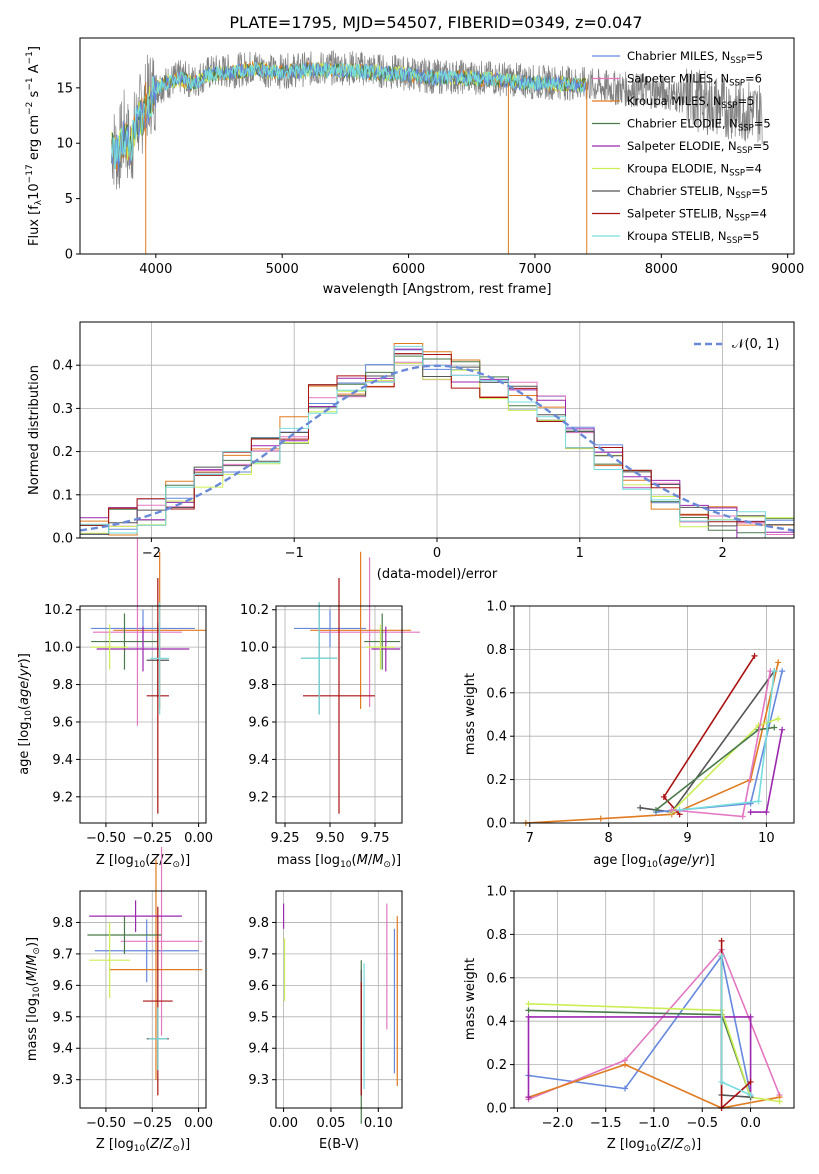 This screenshot has width=819, height=1174. Describe the element at coordinates (339, 999) in the screenshot. I see `mass-vs-EBV-frame` at that location.